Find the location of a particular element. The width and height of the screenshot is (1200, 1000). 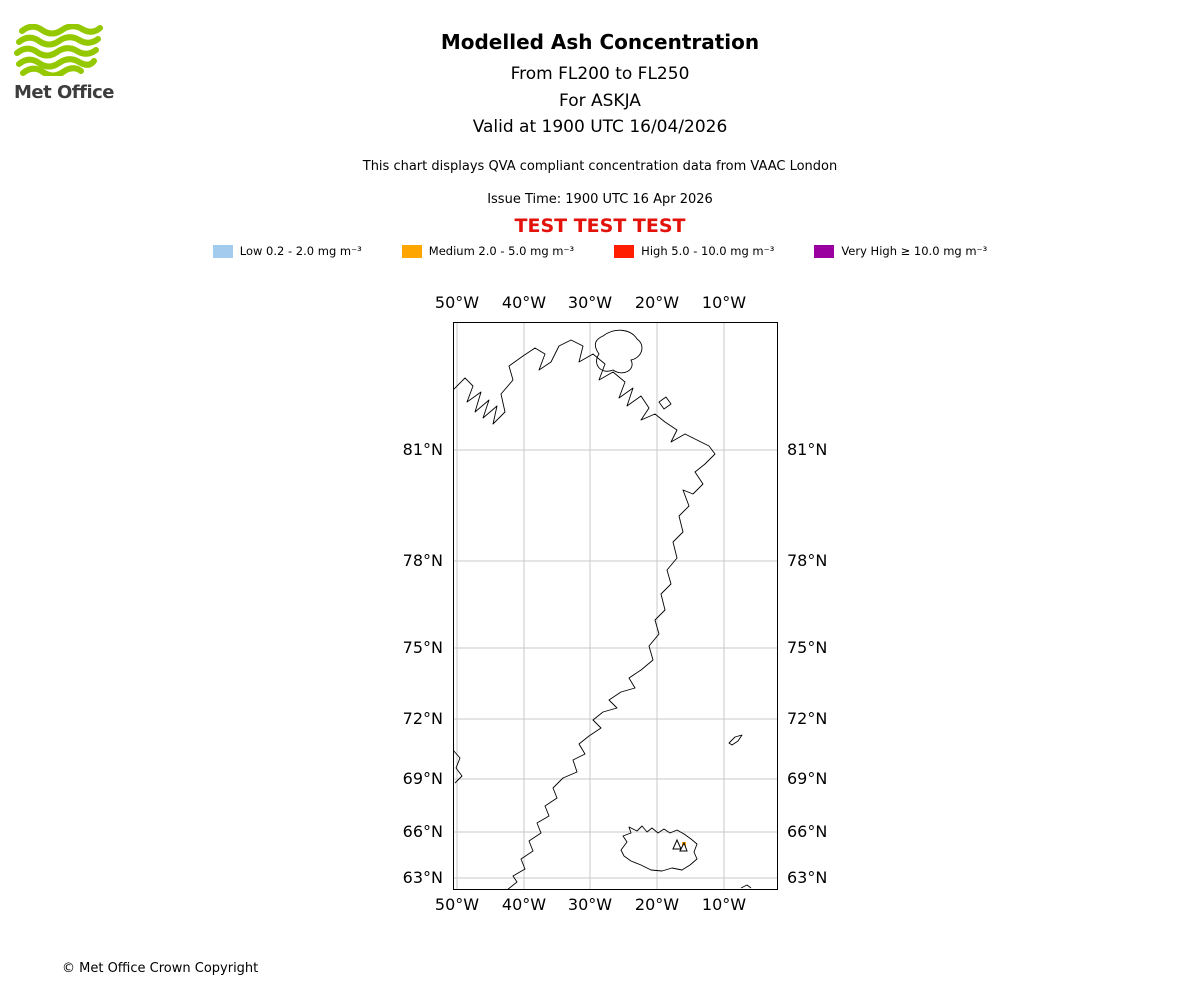

lon-label-bottom-20w: 20°W is located at coordinates (657, 904).